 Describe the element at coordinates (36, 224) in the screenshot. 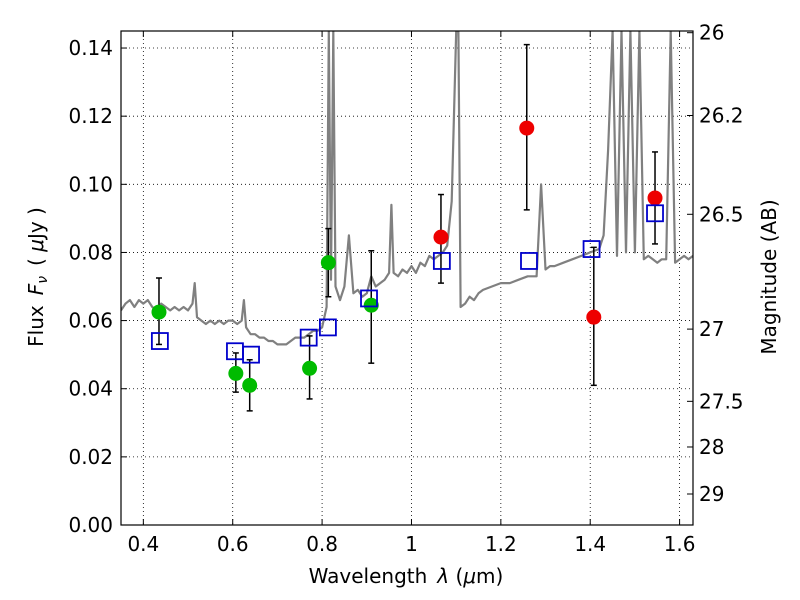

I see `y-axis-unit-close: Jy )` at that location.